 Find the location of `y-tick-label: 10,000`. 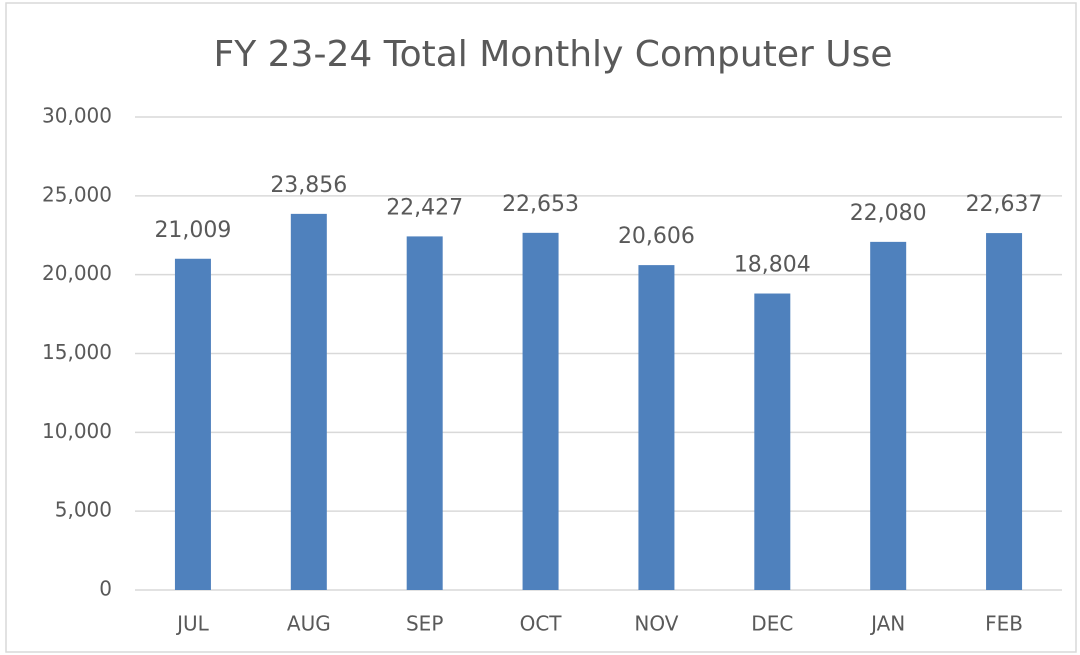

y-tick-label: 10,000 is located at coordinates (77, 431).